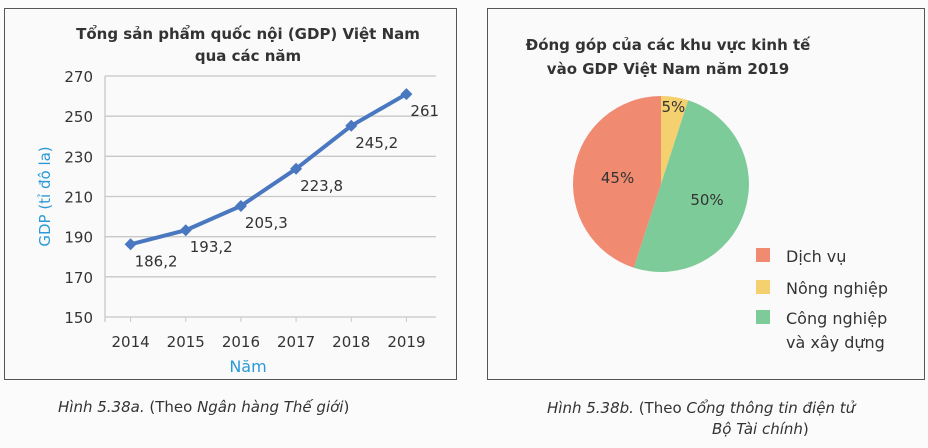 The width and height of the screenshot is (928, 448). I want to click on chart-title: qua các năm, so click(248, 56).